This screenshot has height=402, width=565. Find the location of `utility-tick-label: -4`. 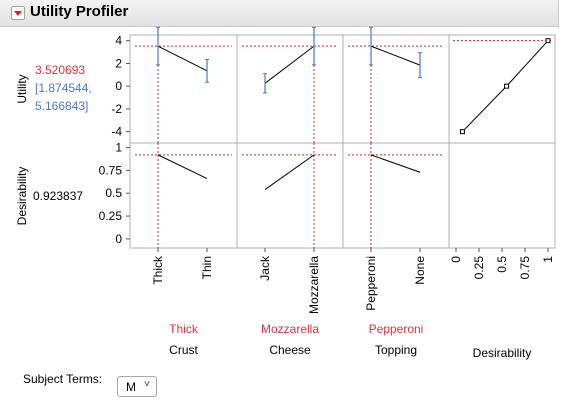

utility-tick-label: -4 is located at coordinates (116, 132).